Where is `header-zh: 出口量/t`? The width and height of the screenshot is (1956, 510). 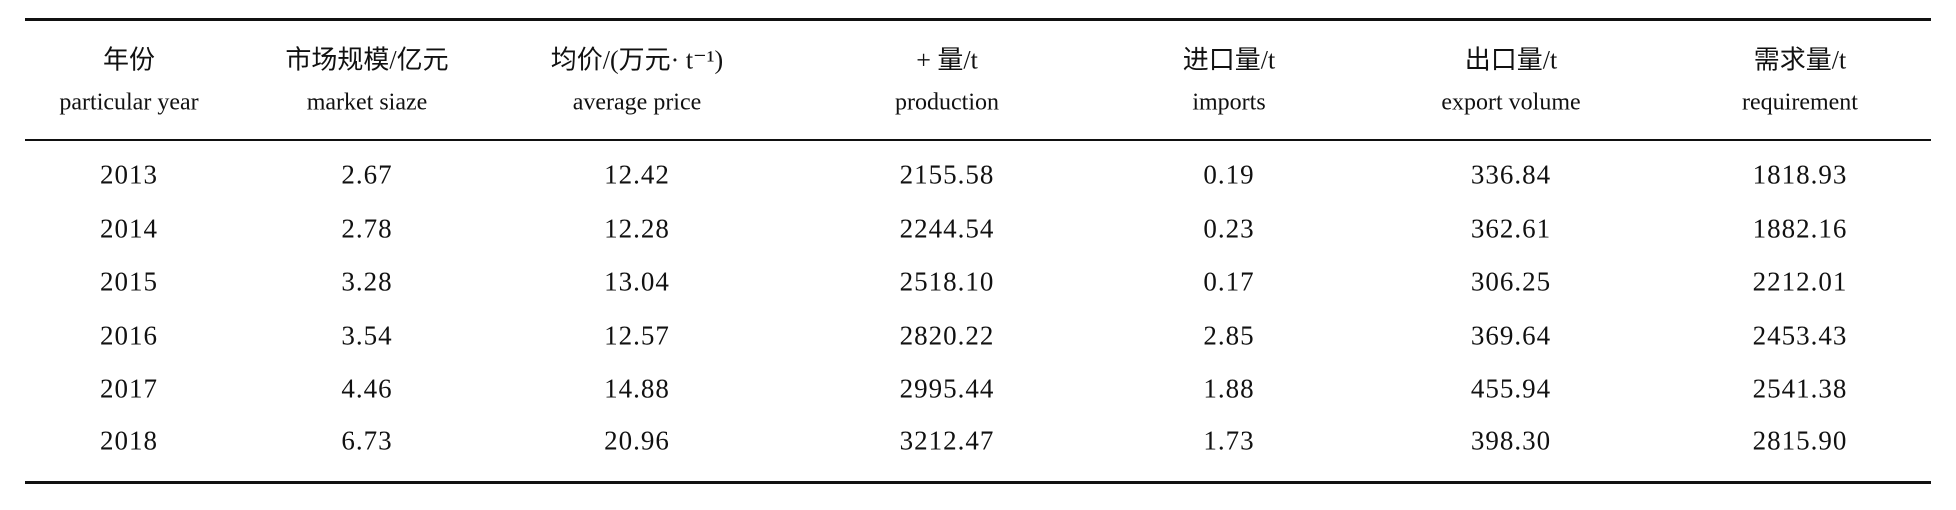 header-zh: 出口量/t is located at coordinates (1511, 60).